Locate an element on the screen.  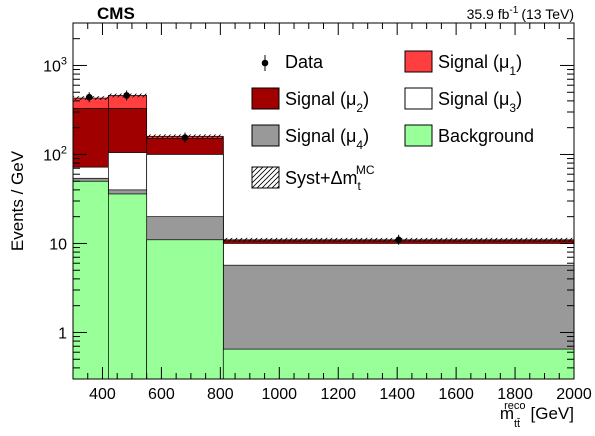
legend-label: Signal (μ2) is located at coordinates (327, 102).